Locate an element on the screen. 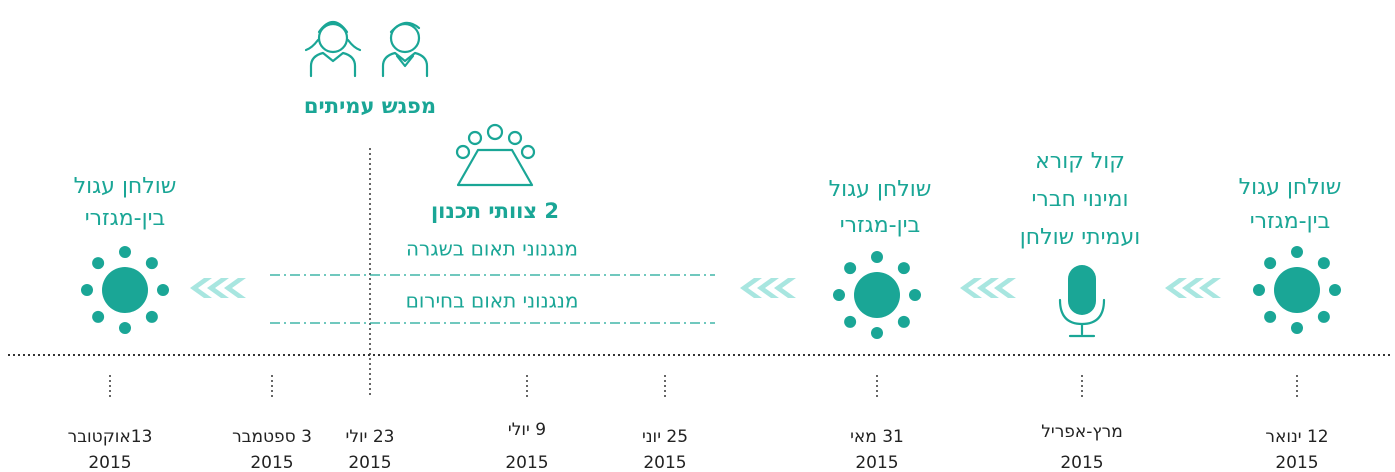 This screenshot has width=1395, height=472. microphone-icon is located at coordinates (1082, 301).